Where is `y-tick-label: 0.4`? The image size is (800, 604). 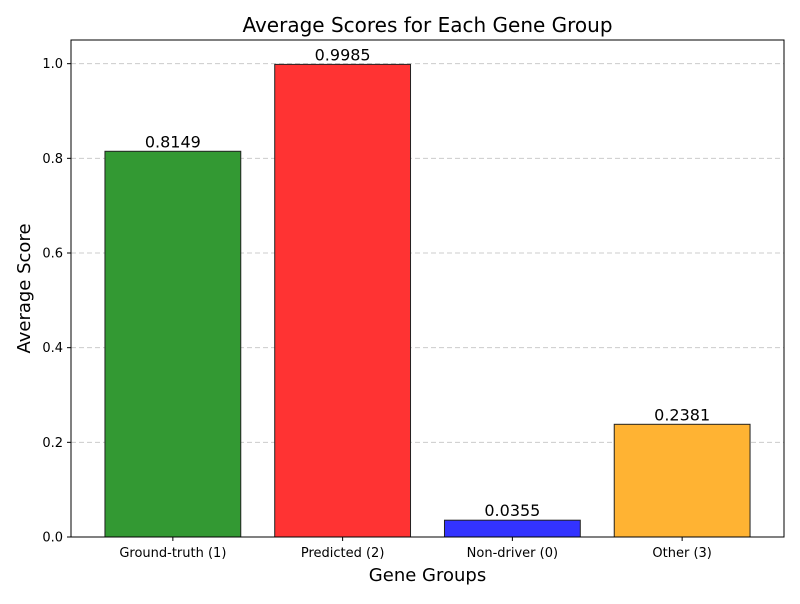 y-tick-label: 0.4 is located at coordinates (52, 348).